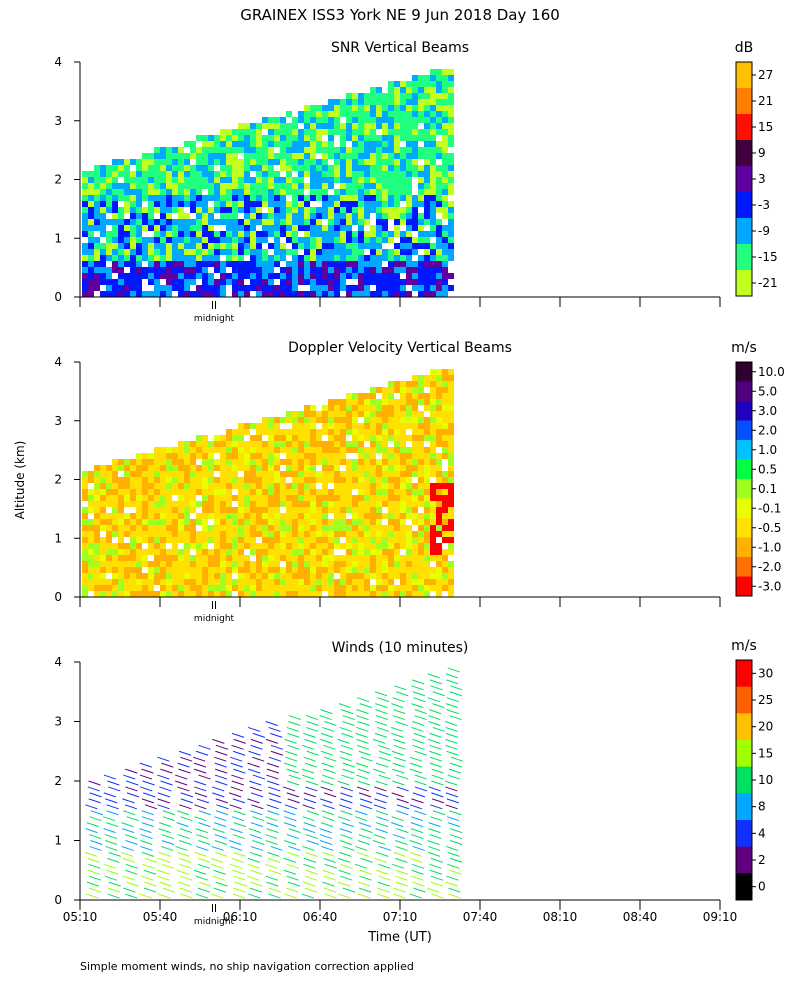  I want to click on colorbar-label: 1.0, so click(767, 450).